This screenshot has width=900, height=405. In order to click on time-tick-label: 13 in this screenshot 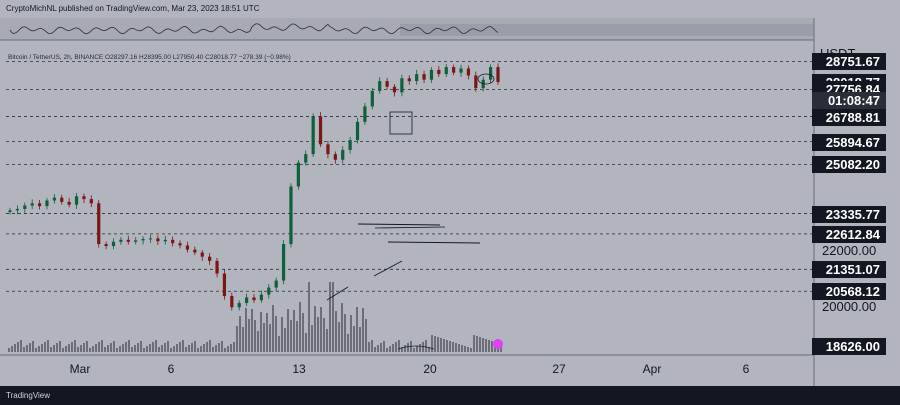, I will do `click(299, 369)`.